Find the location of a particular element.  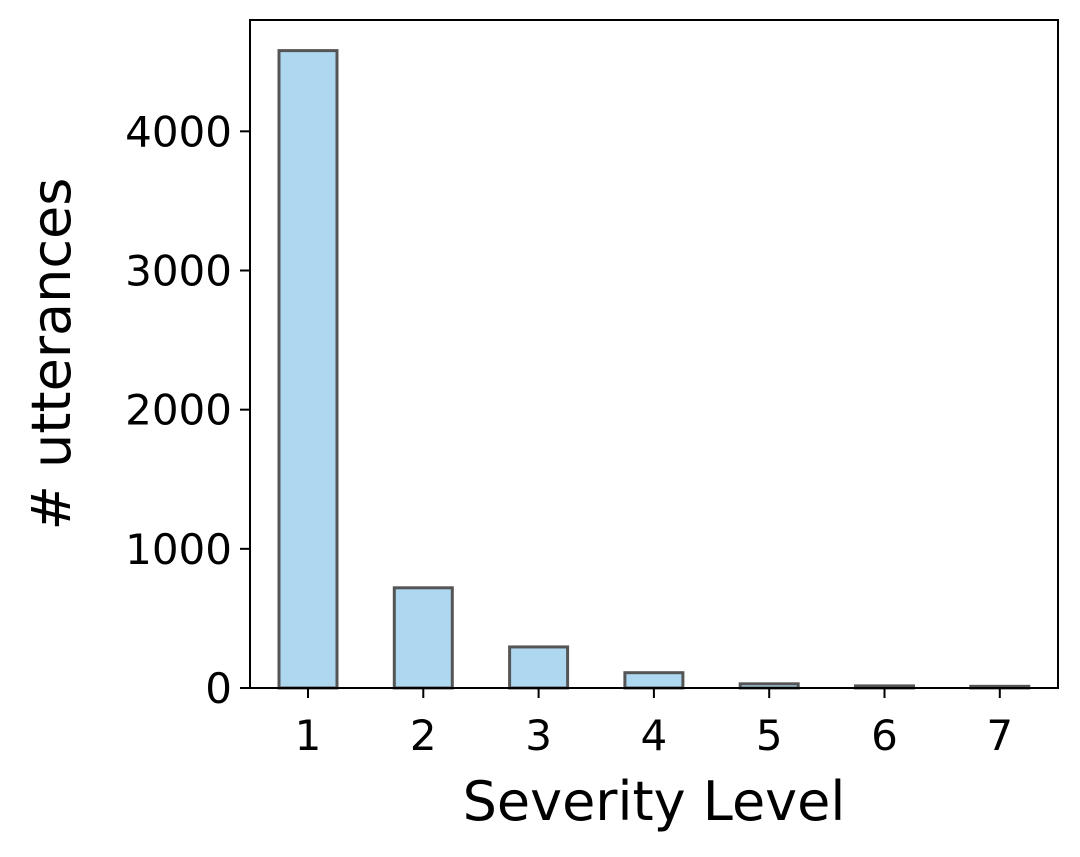

x-tick-label-4: 4 is located at coordinates (654, 735).